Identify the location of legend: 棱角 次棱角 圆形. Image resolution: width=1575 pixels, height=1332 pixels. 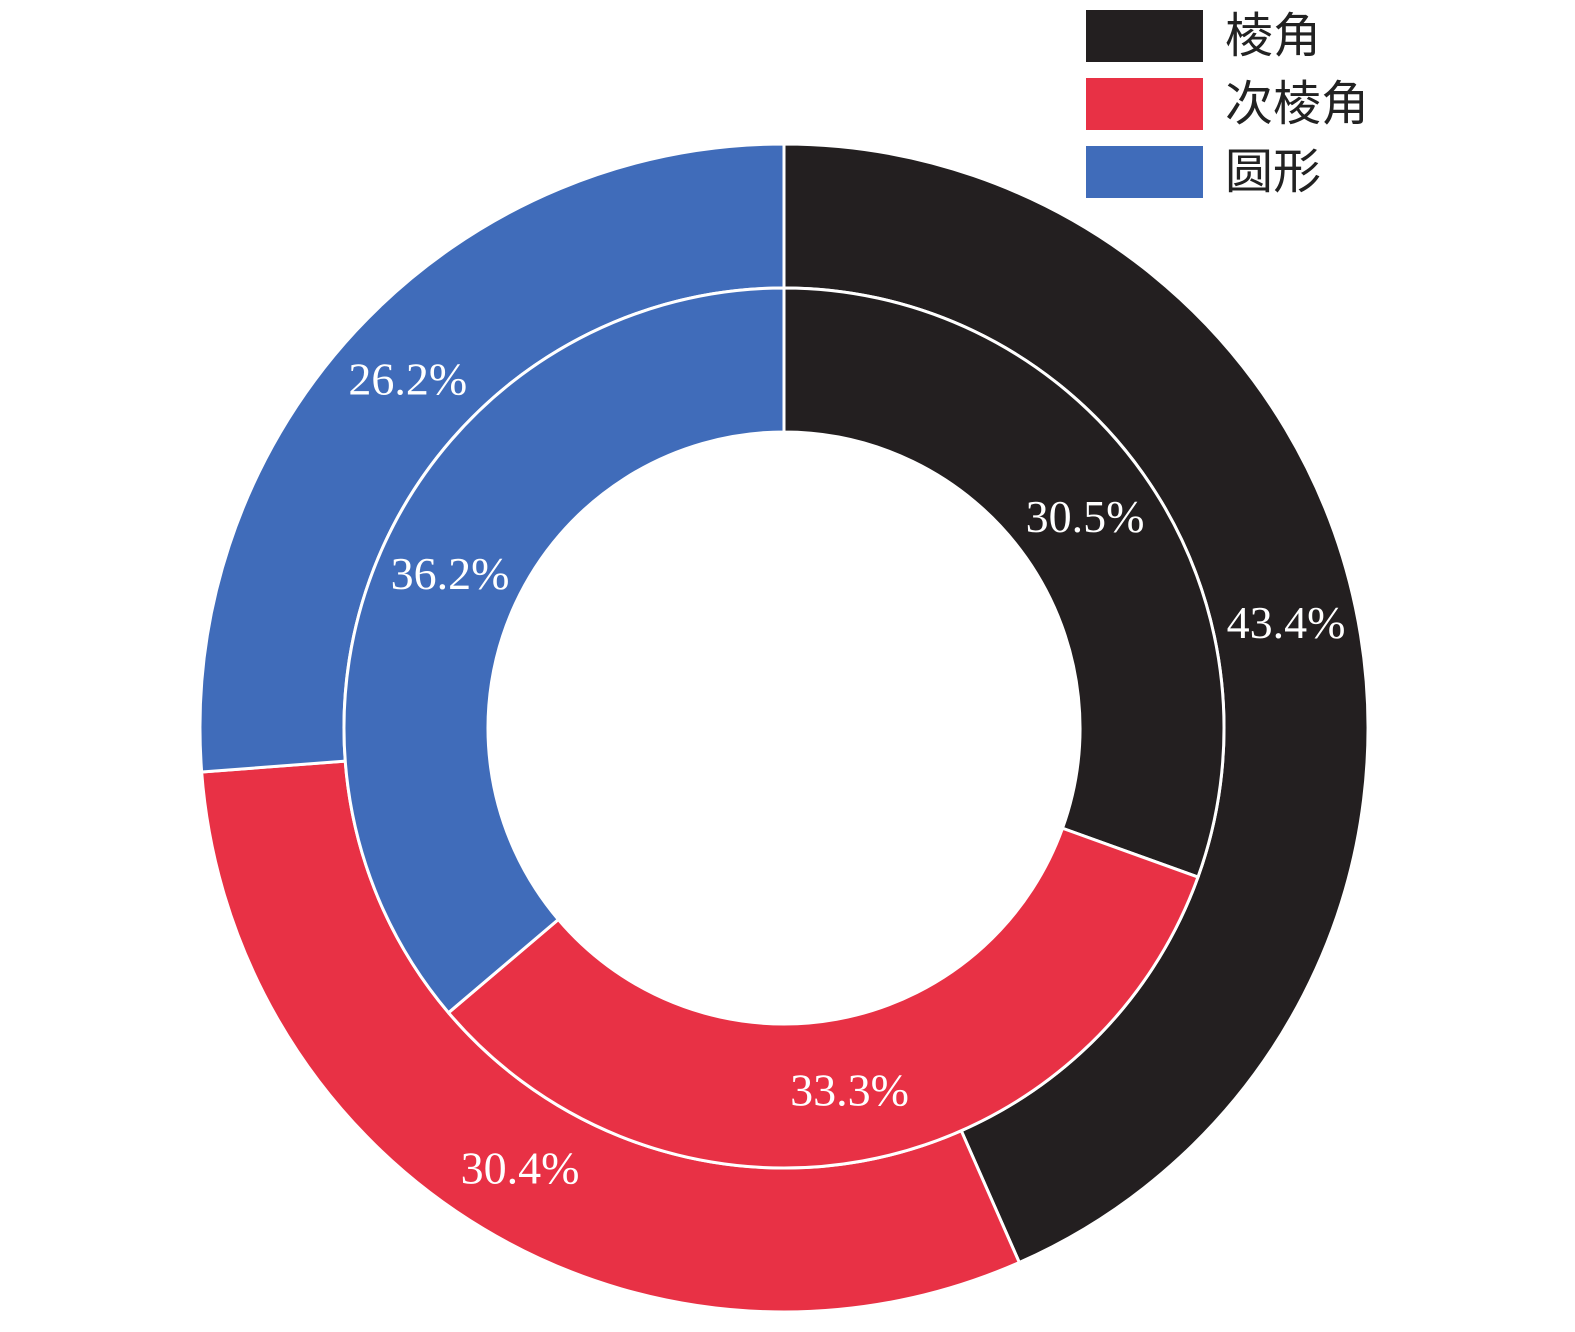
(1256, 104).